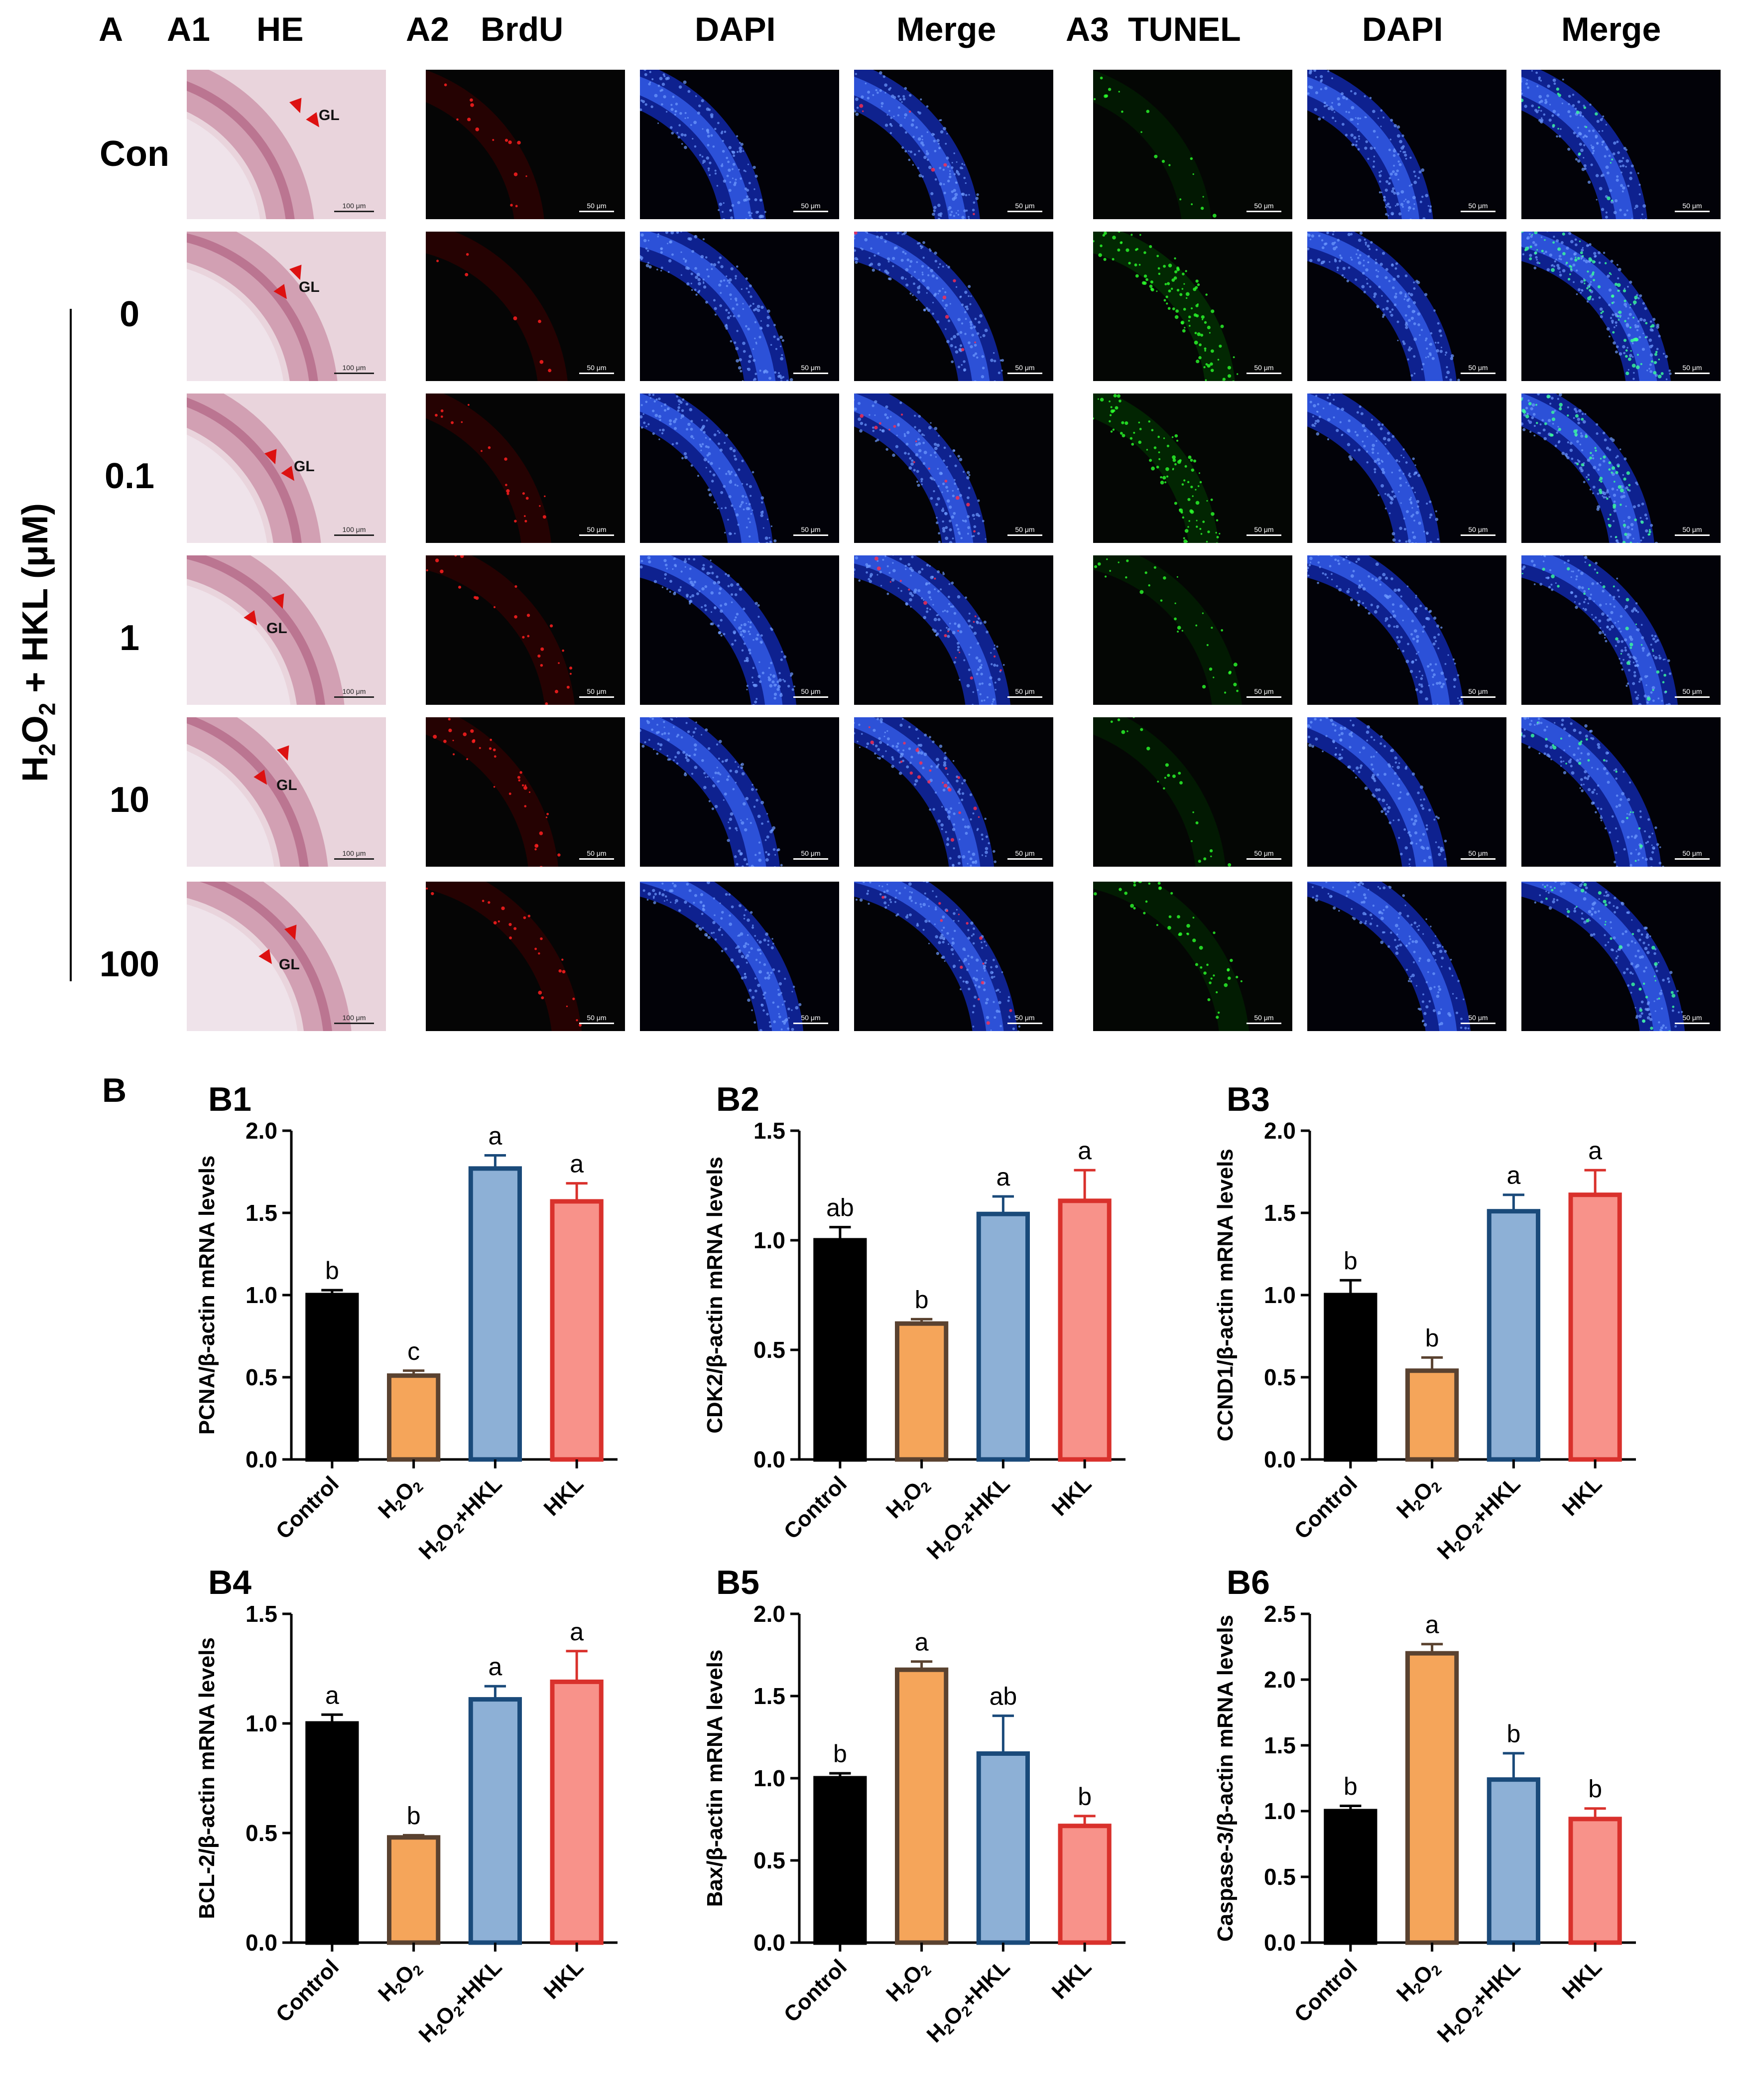 The height and width of the screenshot is (2100, 1743). Describe the element at coordinates (307, 1507) in the screenshot. I see `x-tick-label: Control` at that location.